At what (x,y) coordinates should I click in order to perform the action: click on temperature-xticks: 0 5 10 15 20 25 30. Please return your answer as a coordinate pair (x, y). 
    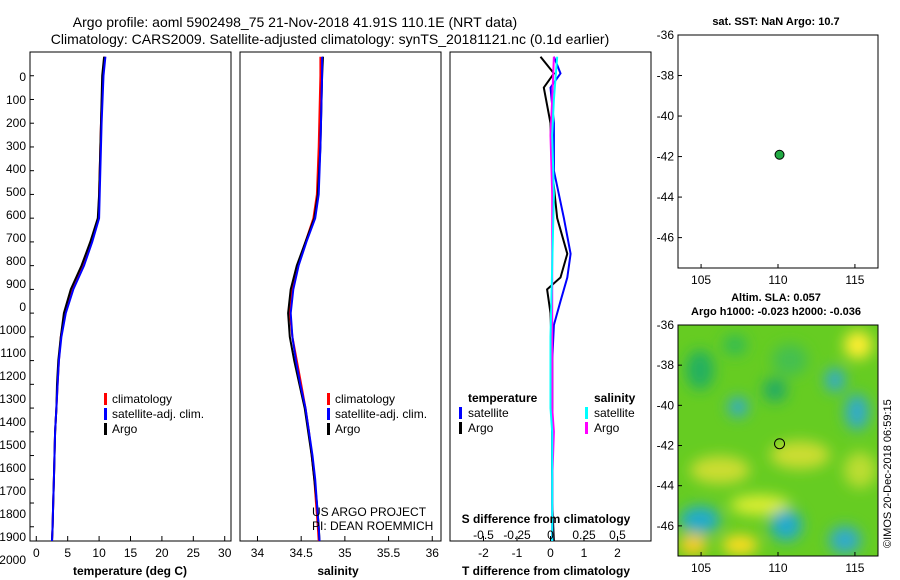
    Looking at the image, I should click on (132, 548).